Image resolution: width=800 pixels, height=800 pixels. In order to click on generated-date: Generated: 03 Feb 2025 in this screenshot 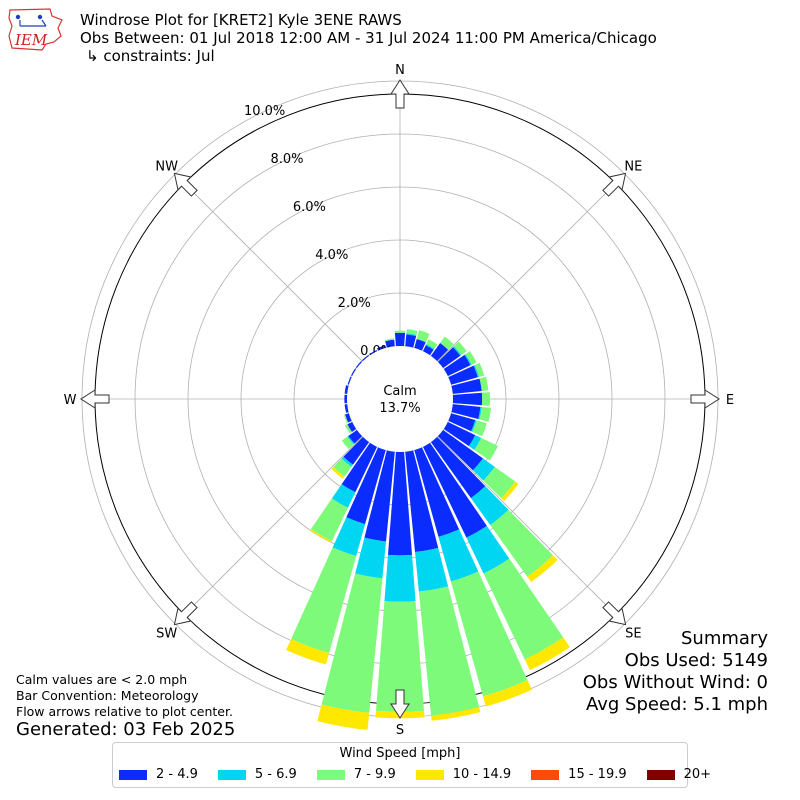, I will do `click(126, 729)`.